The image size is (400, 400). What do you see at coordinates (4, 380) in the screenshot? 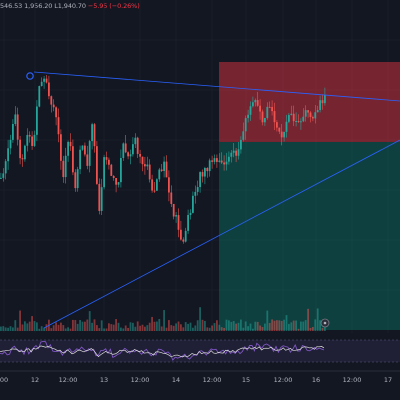
I see `time-axis-label: 00` at bounding box center [4, 380].